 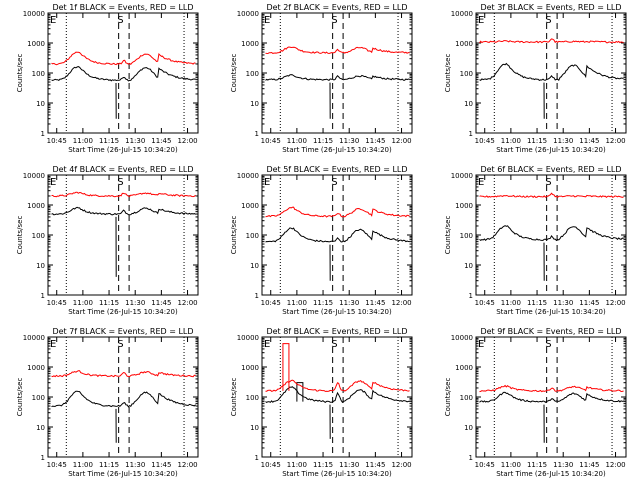 I want to click on series-spike-events, so click(x=300, y=392).